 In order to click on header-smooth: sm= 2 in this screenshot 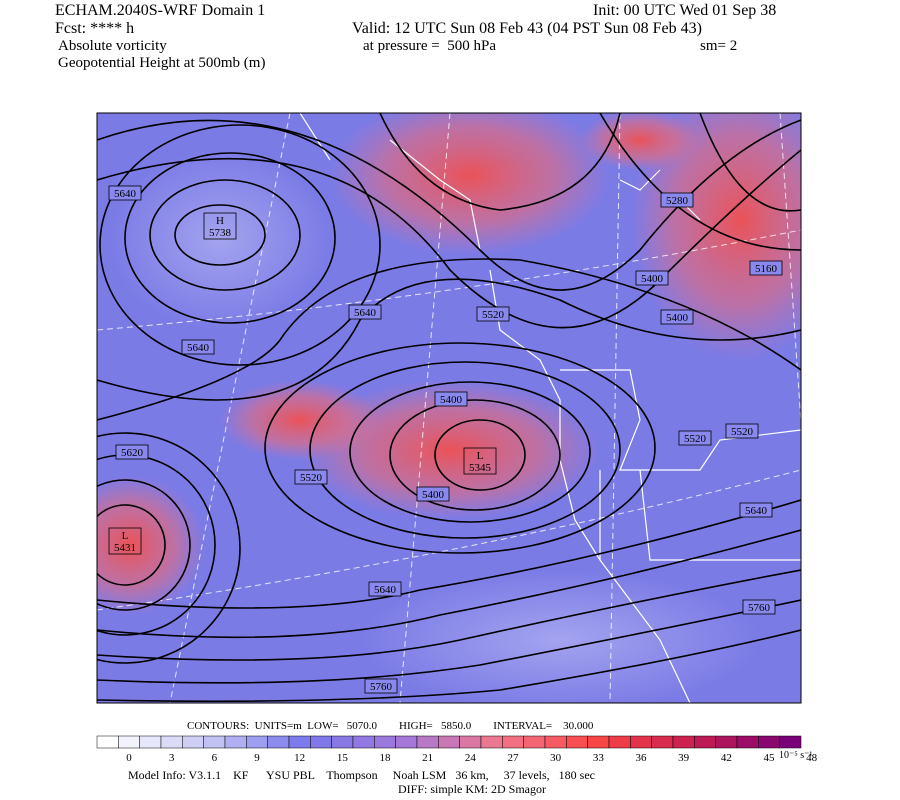, I will do `click(719, 46)`.